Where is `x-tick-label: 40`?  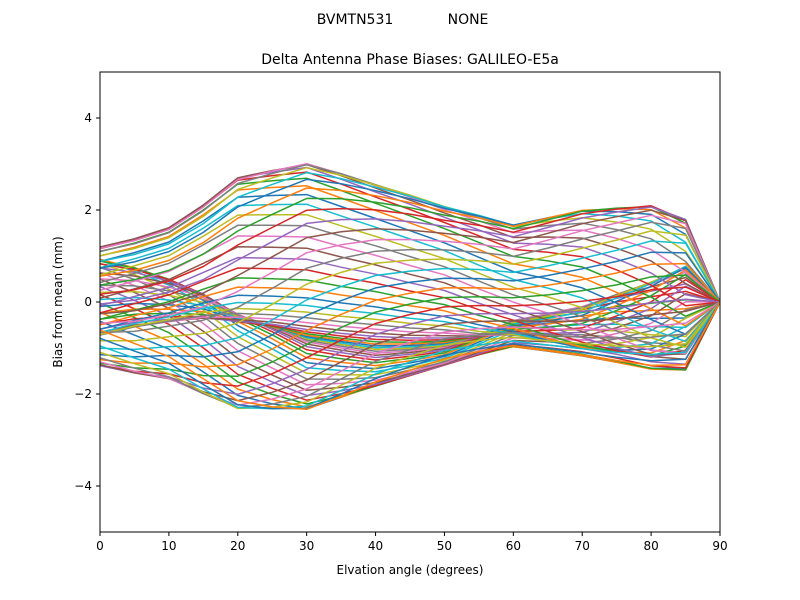
x-tick-label: 40 is located at coordinates (375, 546).